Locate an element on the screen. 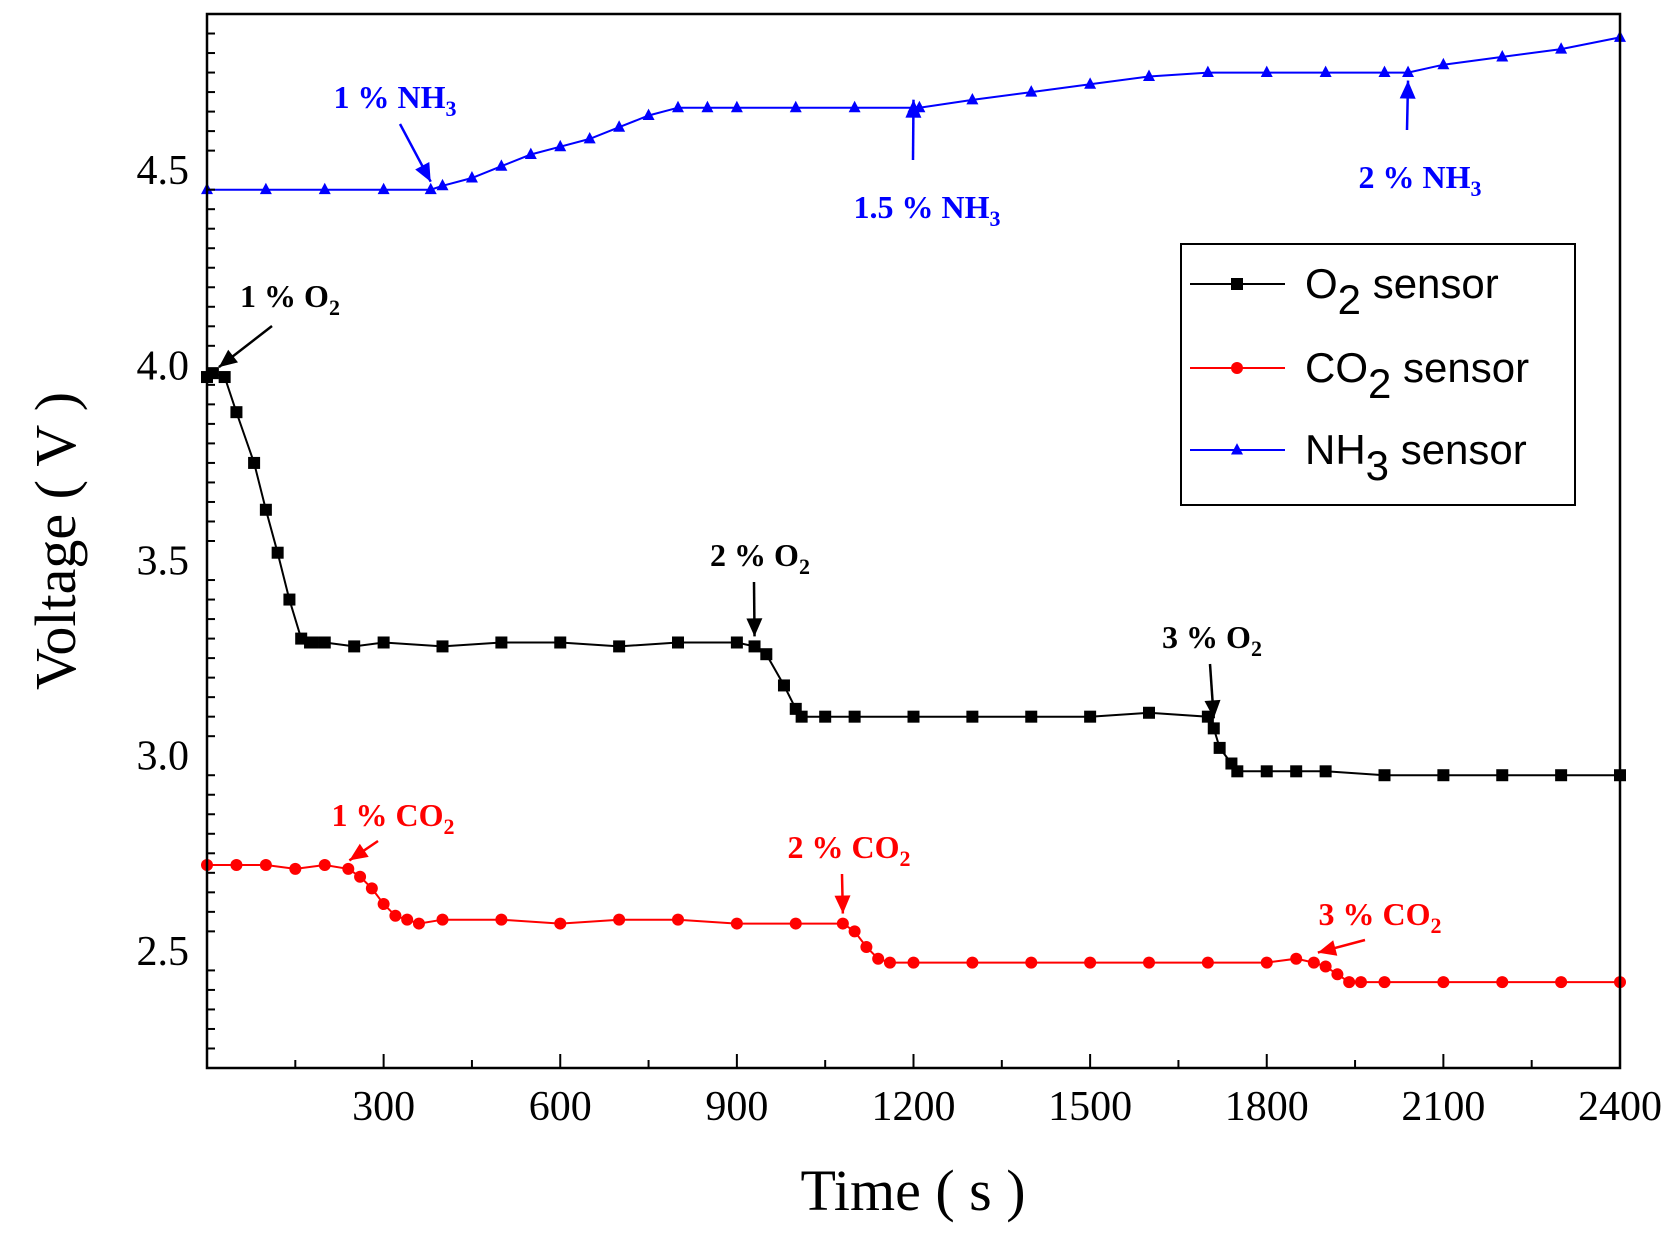 The width and height of the screenshot is (1674, 1236). x-tick-label: 600 is located at coordinates (560, 1107).